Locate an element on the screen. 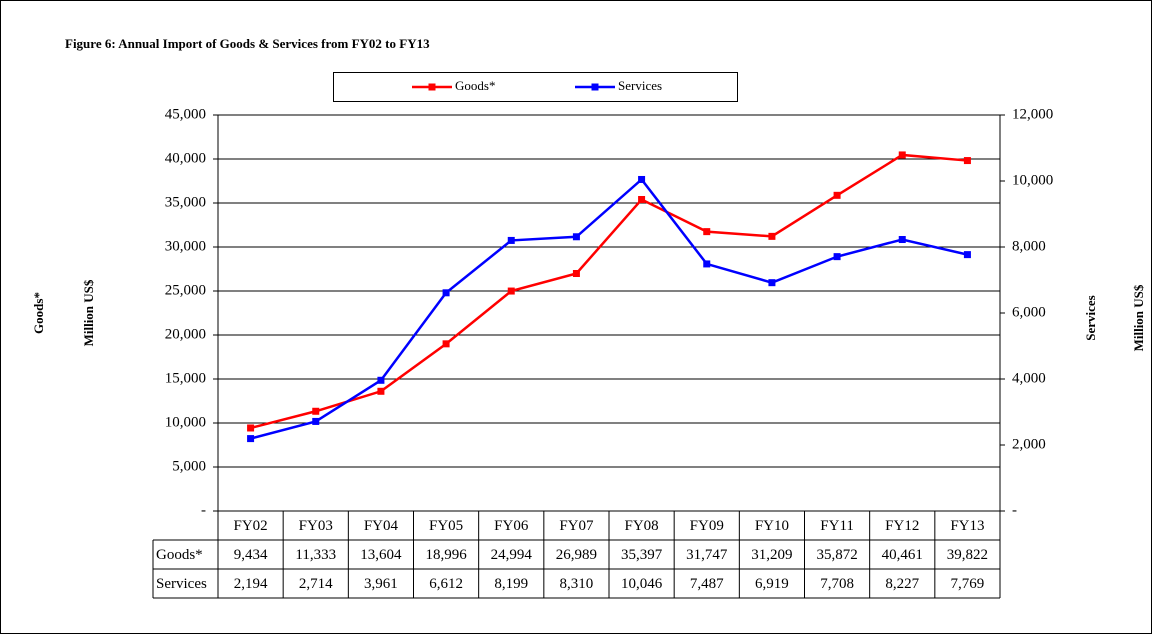 Image resolution: width=1152 pixels, height=634 pixels. x-tick-label: FY02 is located at coordinates (250, 526).